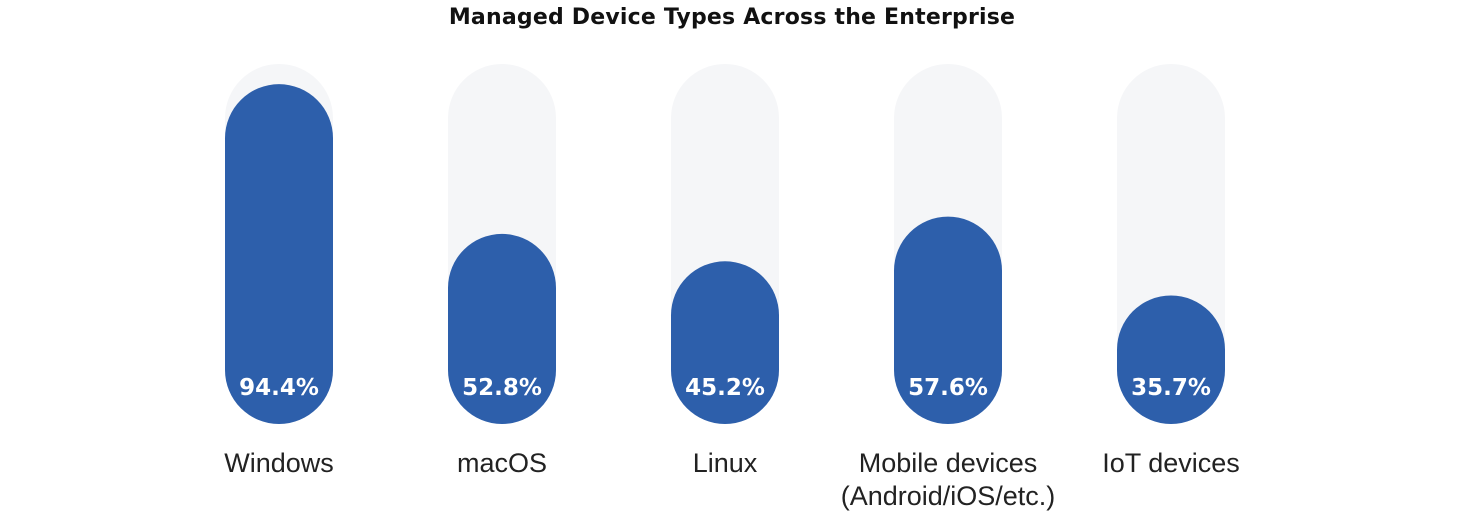 This screenshot has width=1464, height=519. Describe the element at coordinates (725, 463) in the screenshot. I see `category-label: Linux` at that location.